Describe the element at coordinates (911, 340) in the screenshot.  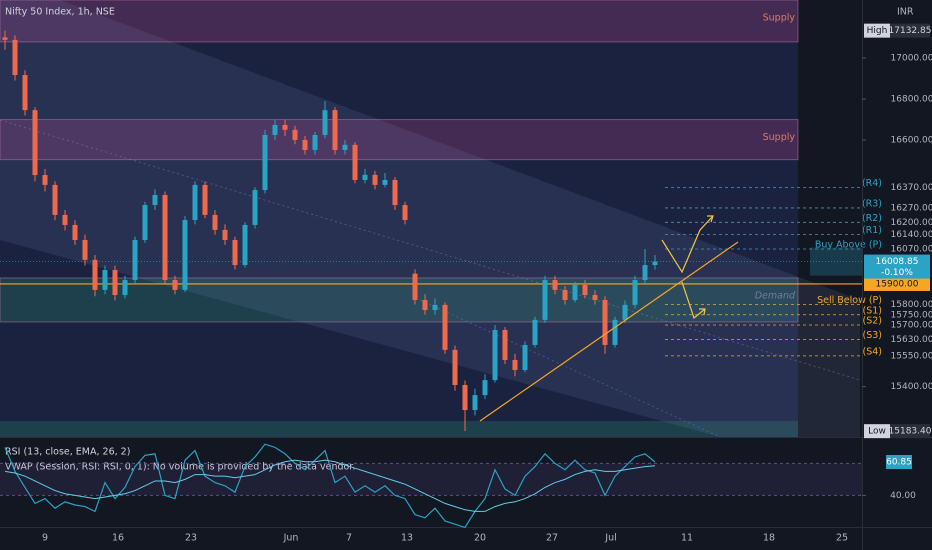
I see `level-tag-label: 15630.00` at that location.